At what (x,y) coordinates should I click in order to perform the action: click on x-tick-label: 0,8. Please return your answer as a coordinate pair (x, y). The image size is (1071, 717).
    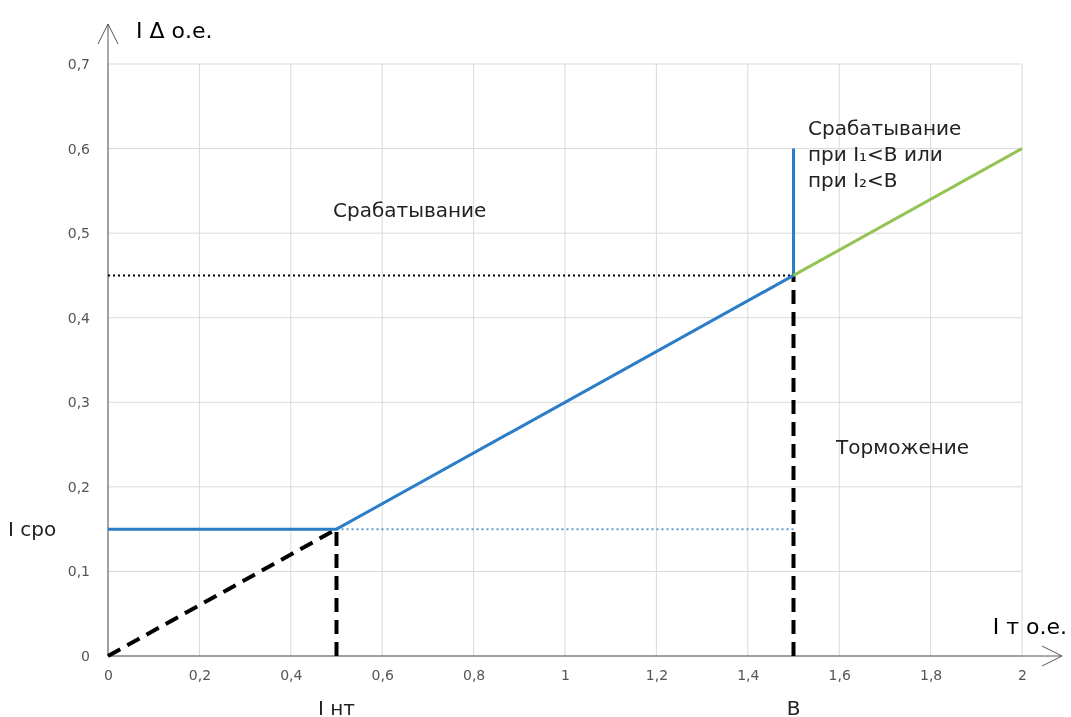
    Looking at the image, I should click on (474, 674).